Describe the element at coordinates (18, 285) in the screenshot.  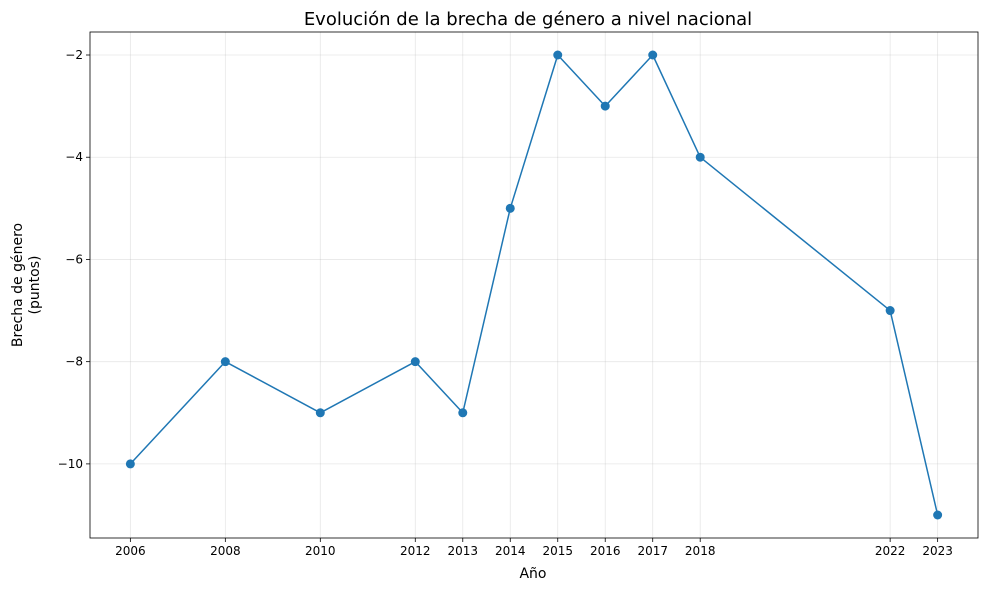
I see `y-axis-label-line-1: Brecha de género` at that location.